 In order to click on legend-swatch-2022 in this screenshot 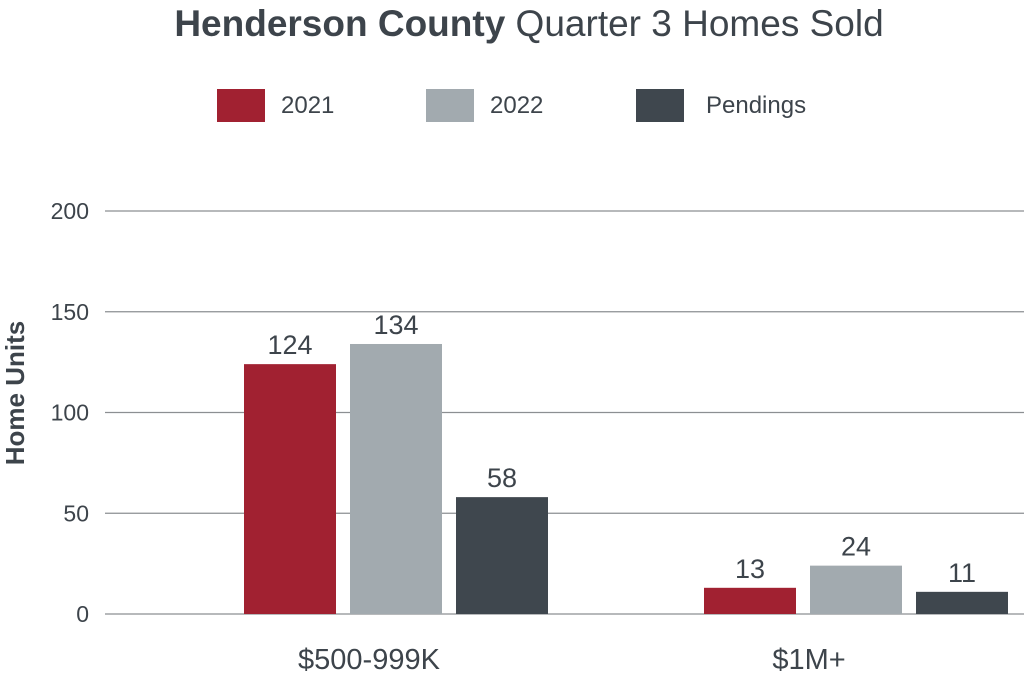, I will do `click(450, 105)`.